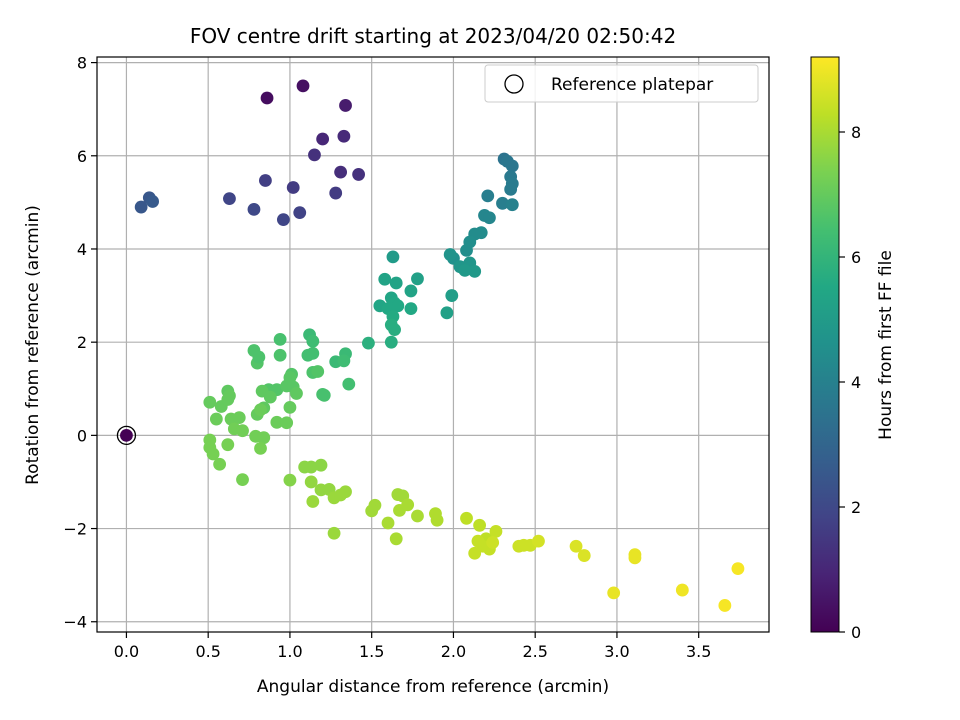 This screenshot has height=720, width=960. I want to click on x-tick-label: 1.5, so click(371, 651).